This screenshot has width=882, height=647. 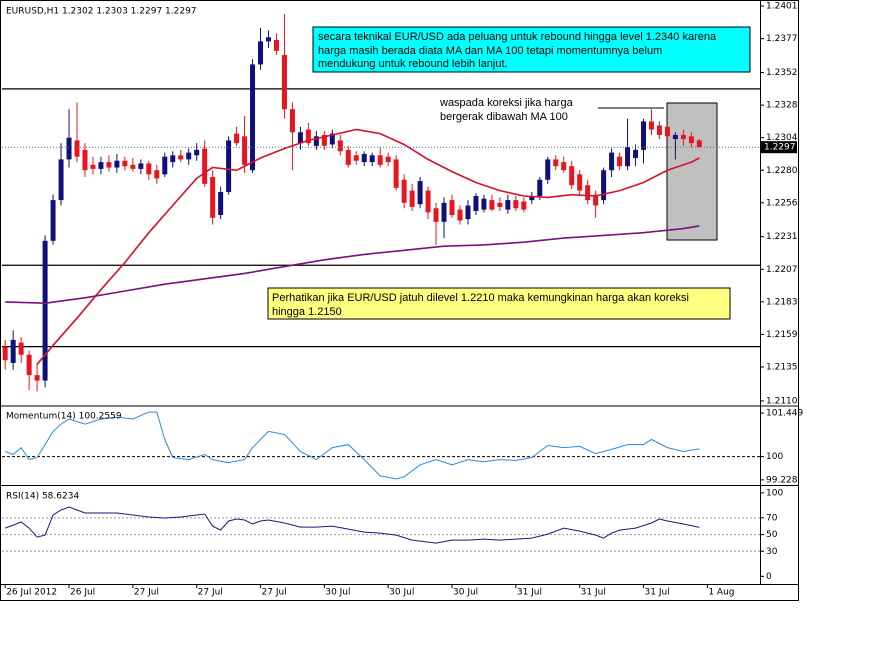 I want to click on y-tick-label: 1.2280, so click(x=782, y=171).